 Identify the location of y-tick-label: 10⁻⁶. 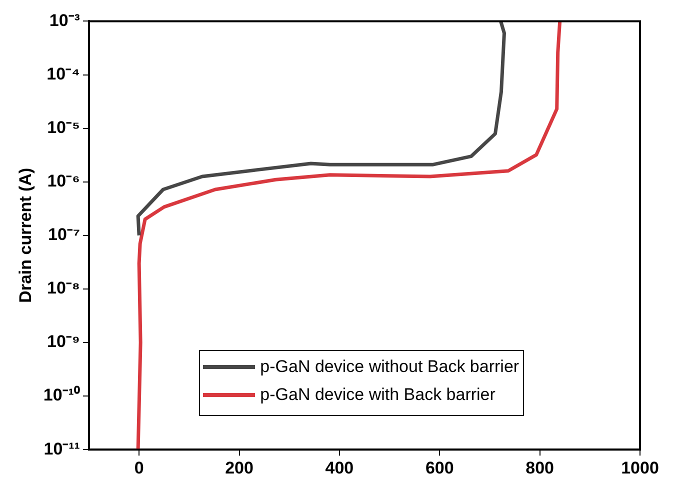
(63, 181).